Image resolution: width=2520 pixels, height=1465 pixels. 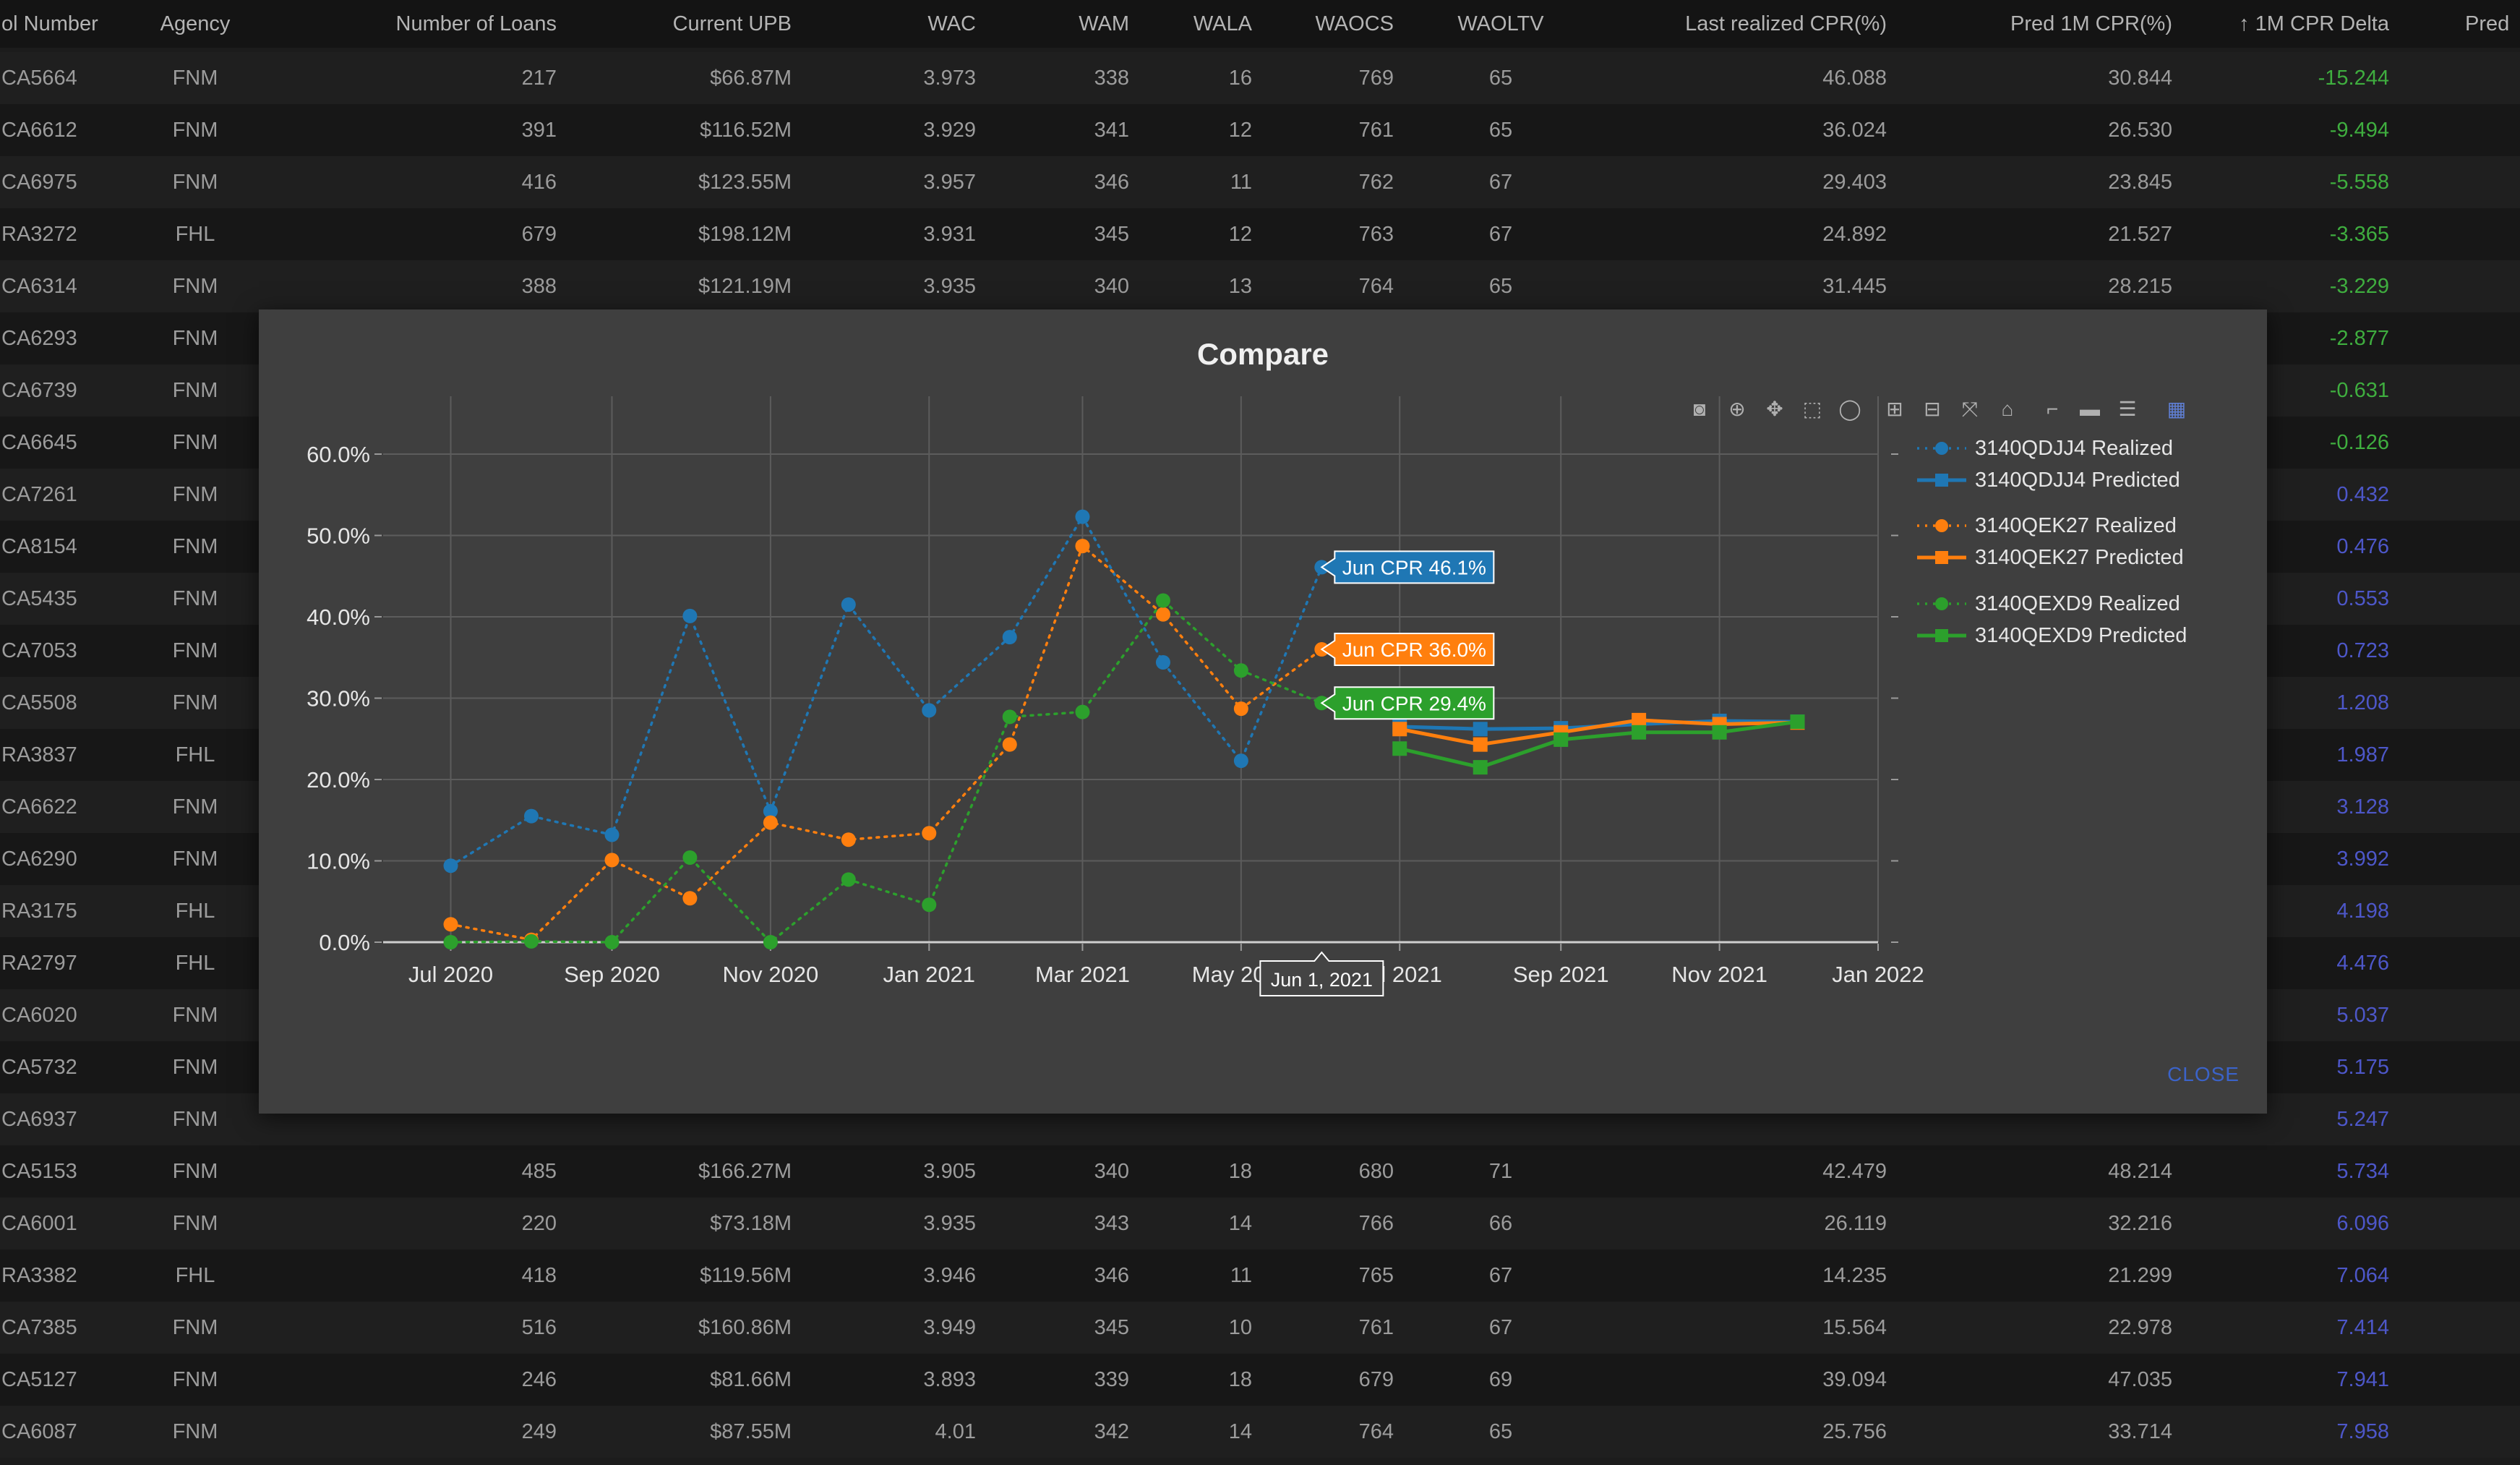 I want to click on table-cell: -5.558, so click(x=2359, y=182).